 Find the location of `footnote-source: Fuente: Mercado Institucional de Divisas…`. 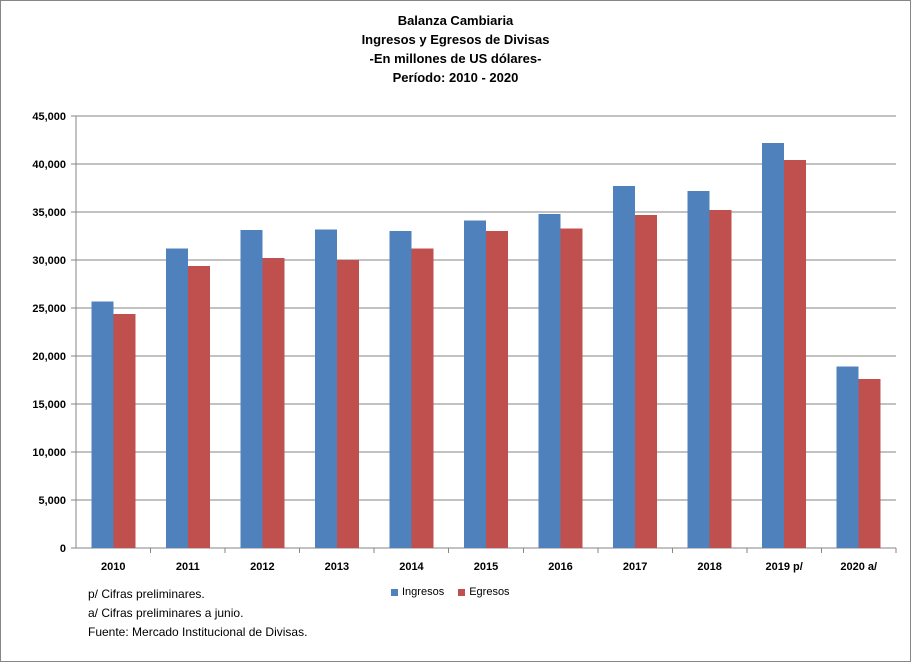

footnote-source: Fuente: Mercado Institucional de Divisas… is located at coordinates (198, 632).